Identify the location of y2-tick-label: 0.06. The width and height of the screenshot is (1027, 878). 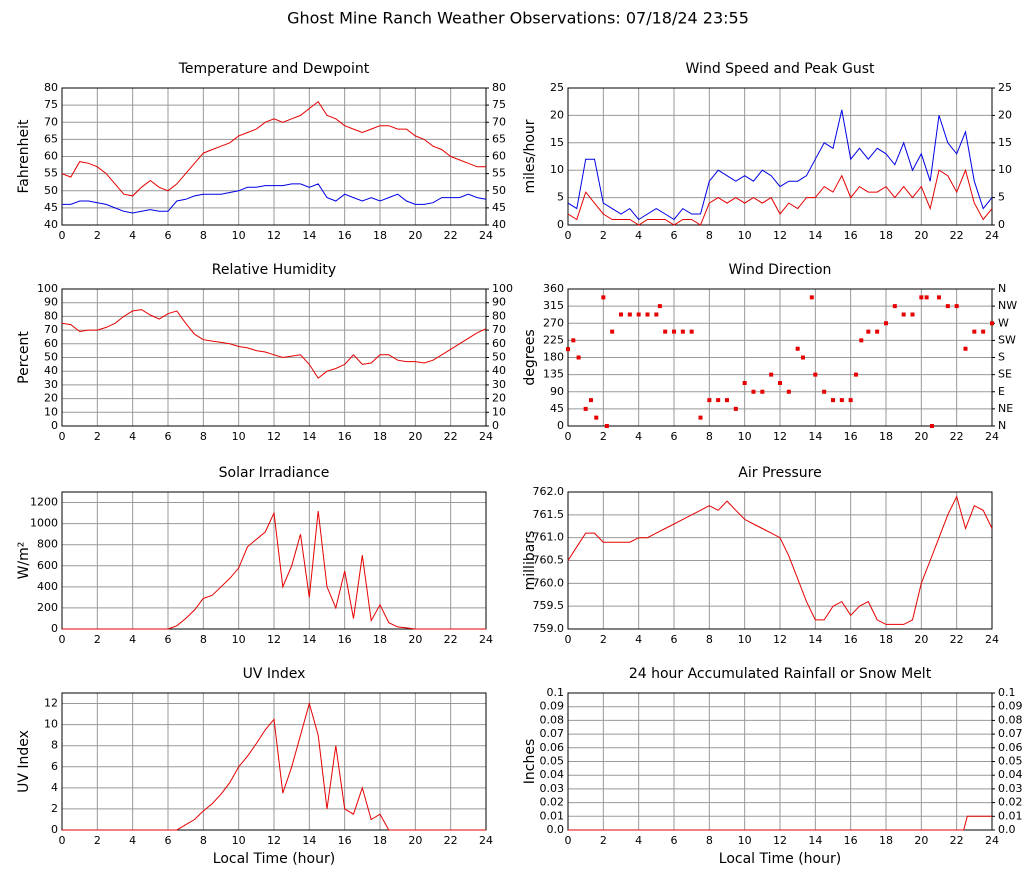
(1010, 747).